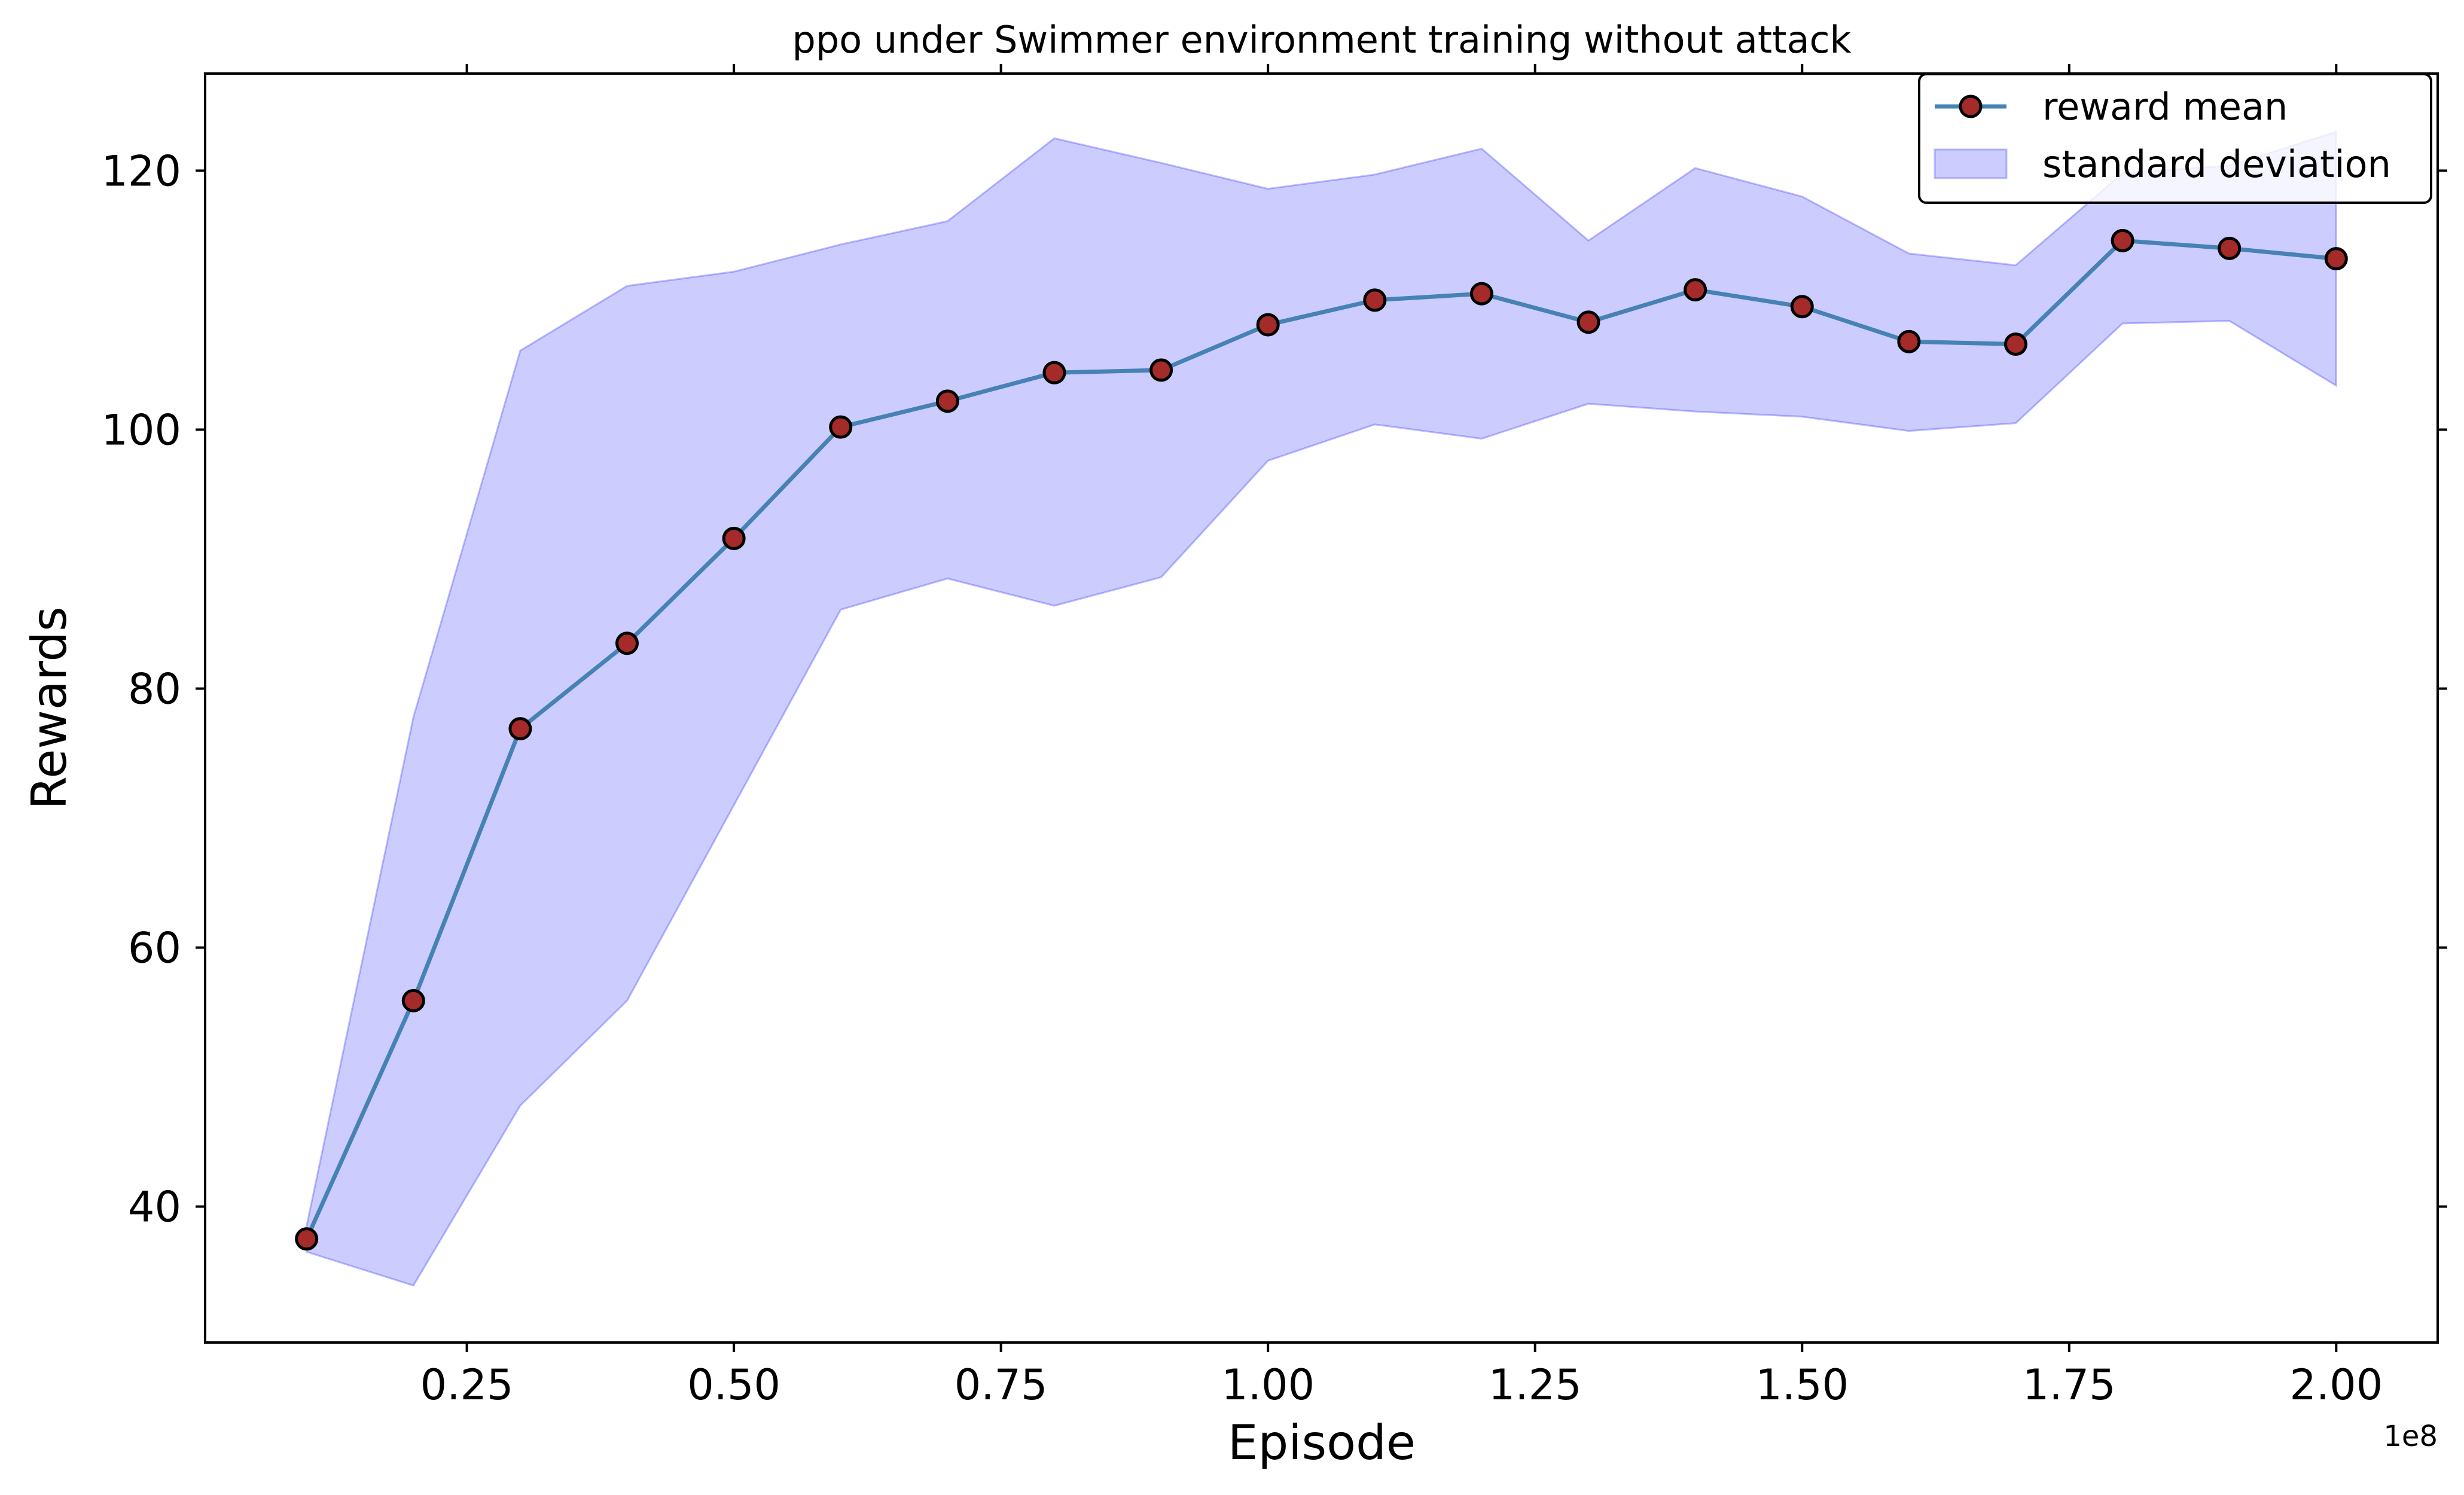 The width and height of the screenshot is (2464, 1495). I want to click on x-axis-label: Episode, so click(1322, 1442).